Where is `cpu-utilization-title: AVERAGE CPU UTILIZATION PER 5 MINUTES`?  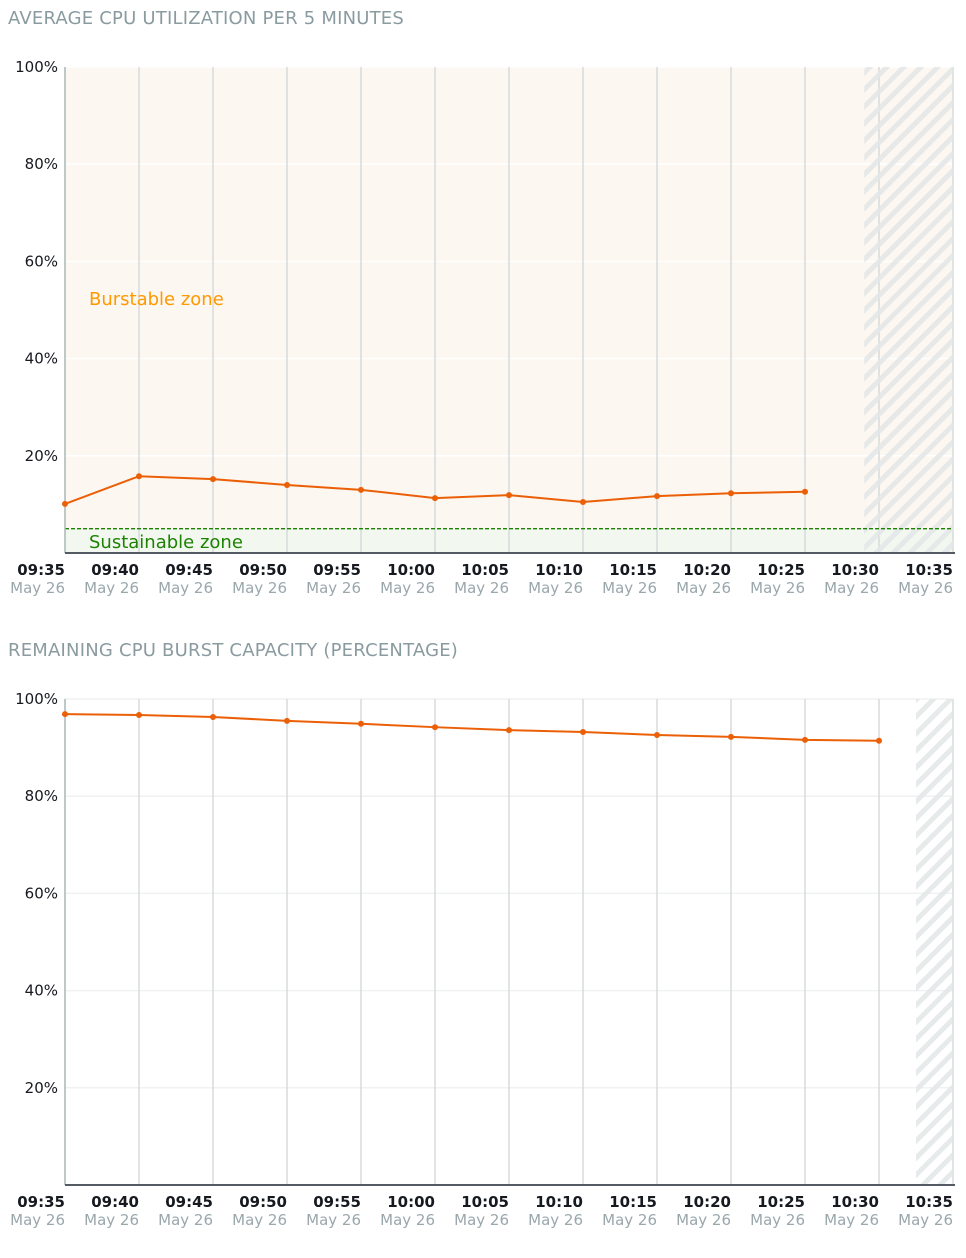 cpu-utilization-title: AVERAGE CPU UTILIZATION PER 5 MINUTES is located at coordinates (206, 18).